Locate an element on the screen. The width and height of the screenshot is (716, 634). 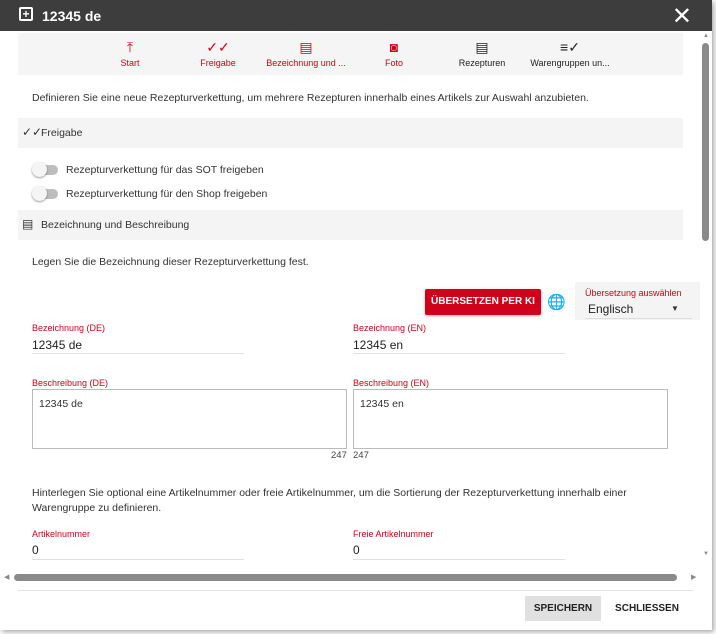
name-de-label: Bezeichnung (DE) is located at coordinates (69, 328).